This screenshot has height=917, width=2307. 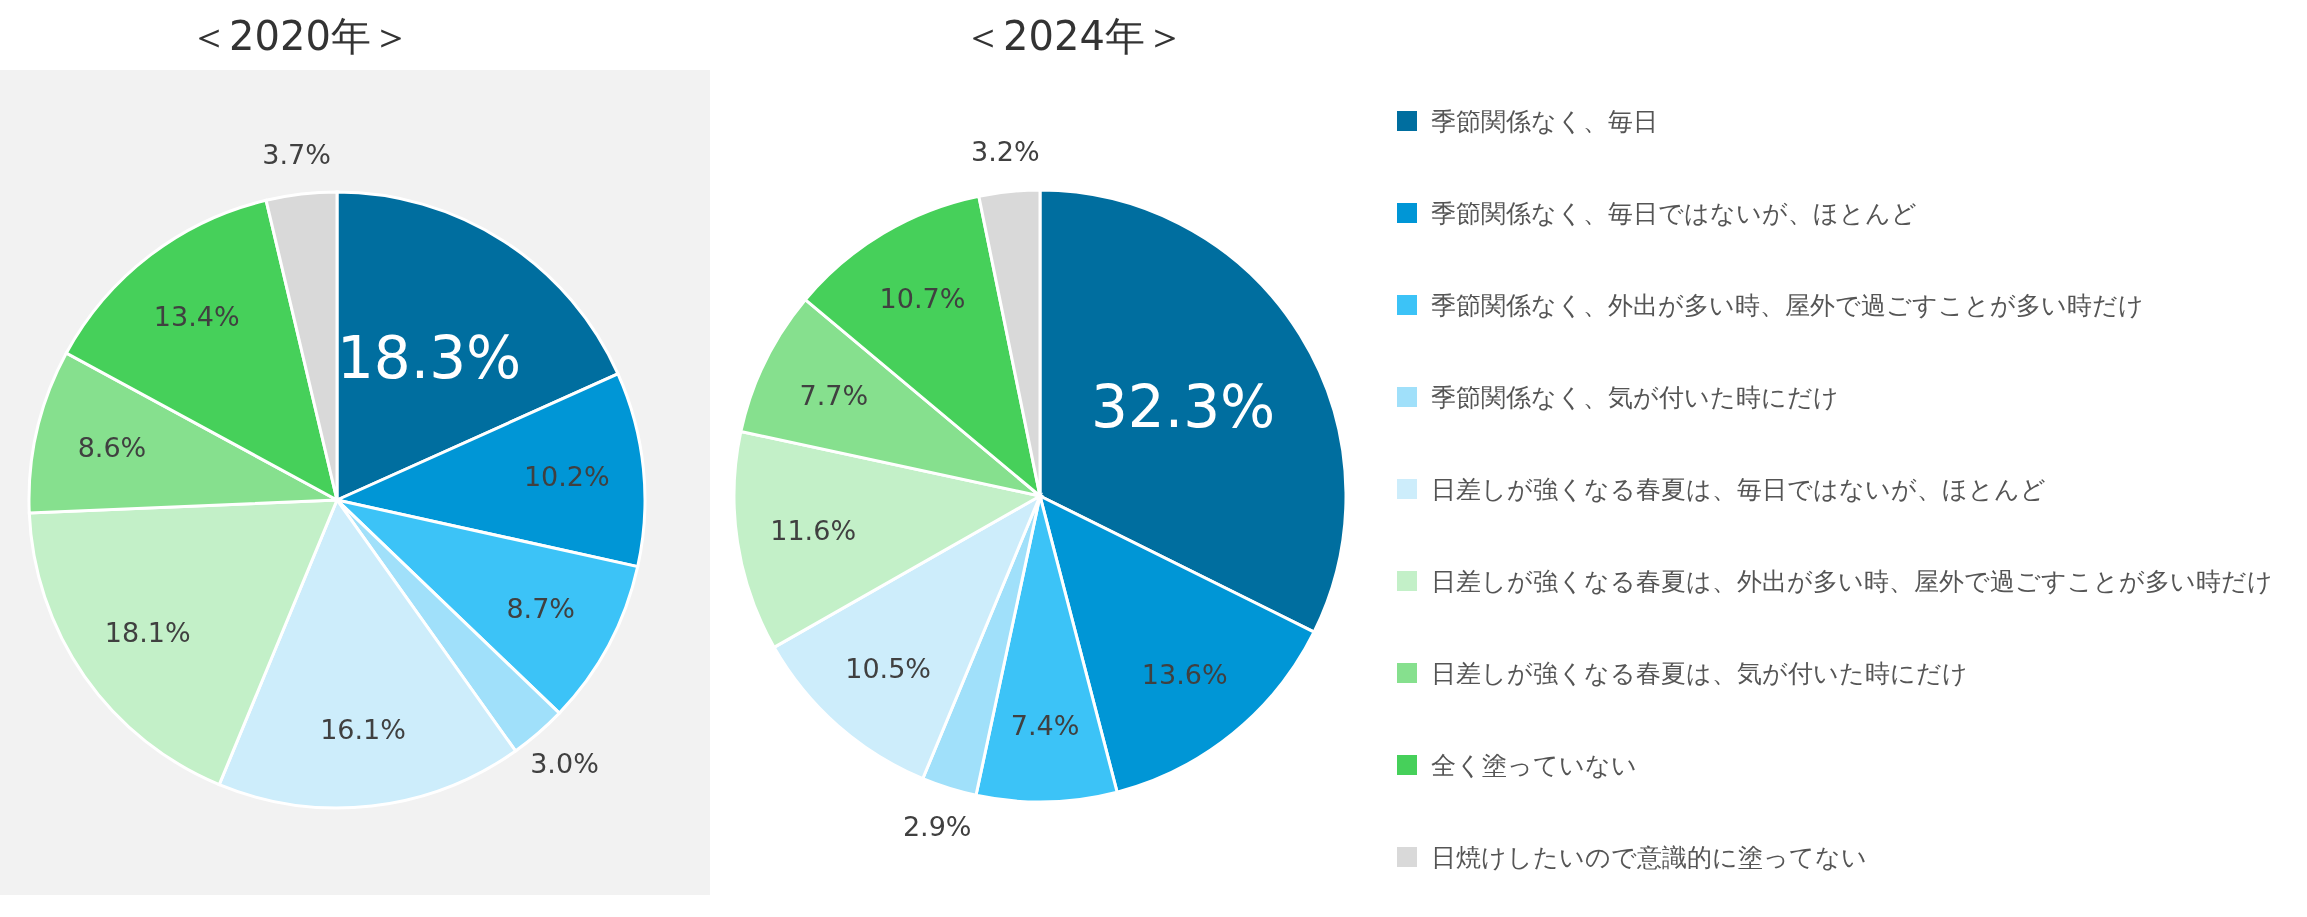 I want to click on data-label: 13.4%, so click(x=196, y=316).